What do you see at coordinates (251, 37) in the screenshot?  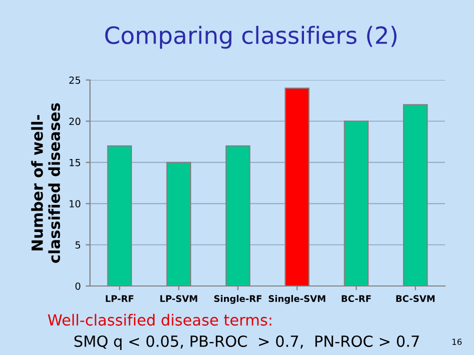 I see `chart-title: Comparing classifiers (2)` at bounding box center [251, 37].